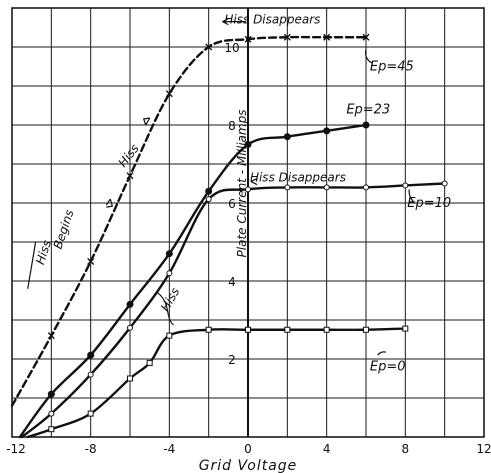 This screenshot has height=473, width=491. Describe the element at coordinates (406, 449) in the screenshot. I see `x-tick-label: 8` at that location.